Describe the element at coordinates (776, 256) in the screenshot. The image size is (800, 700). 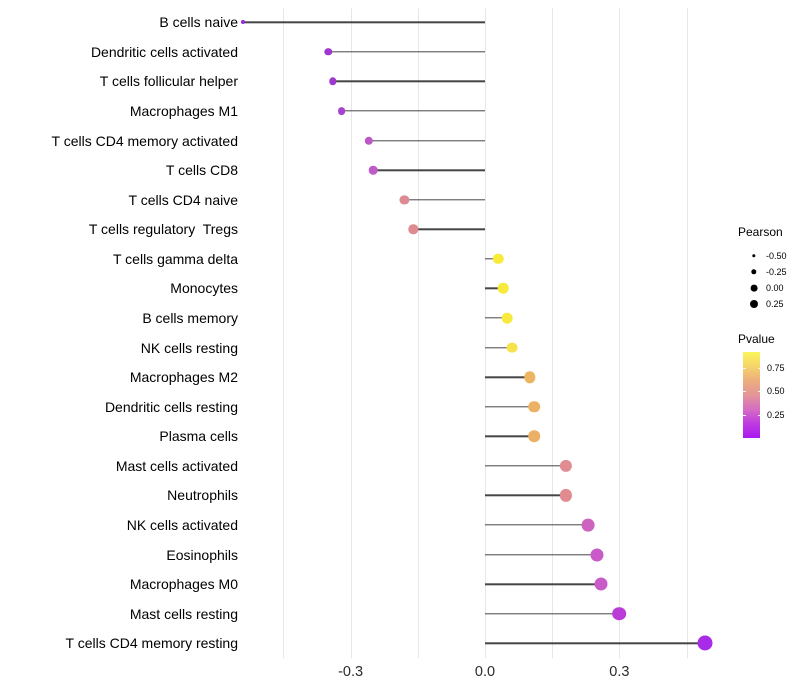
I see `pearson-legend-key-label: -0.50` at that location.